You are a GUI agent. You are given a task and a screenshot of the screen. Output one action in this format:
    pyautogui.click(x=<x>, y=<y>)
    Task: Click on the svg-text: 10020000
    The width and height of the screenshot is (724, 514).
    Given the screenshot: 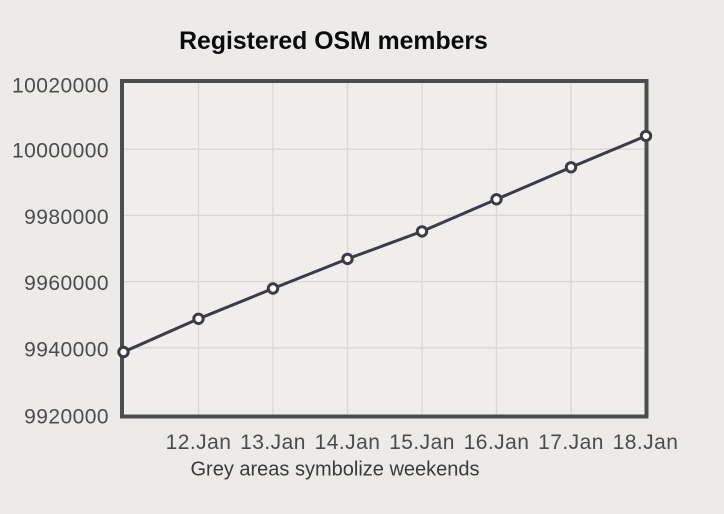 What is the action you would take?
    pyautogui.click(x=60, y=85)
    